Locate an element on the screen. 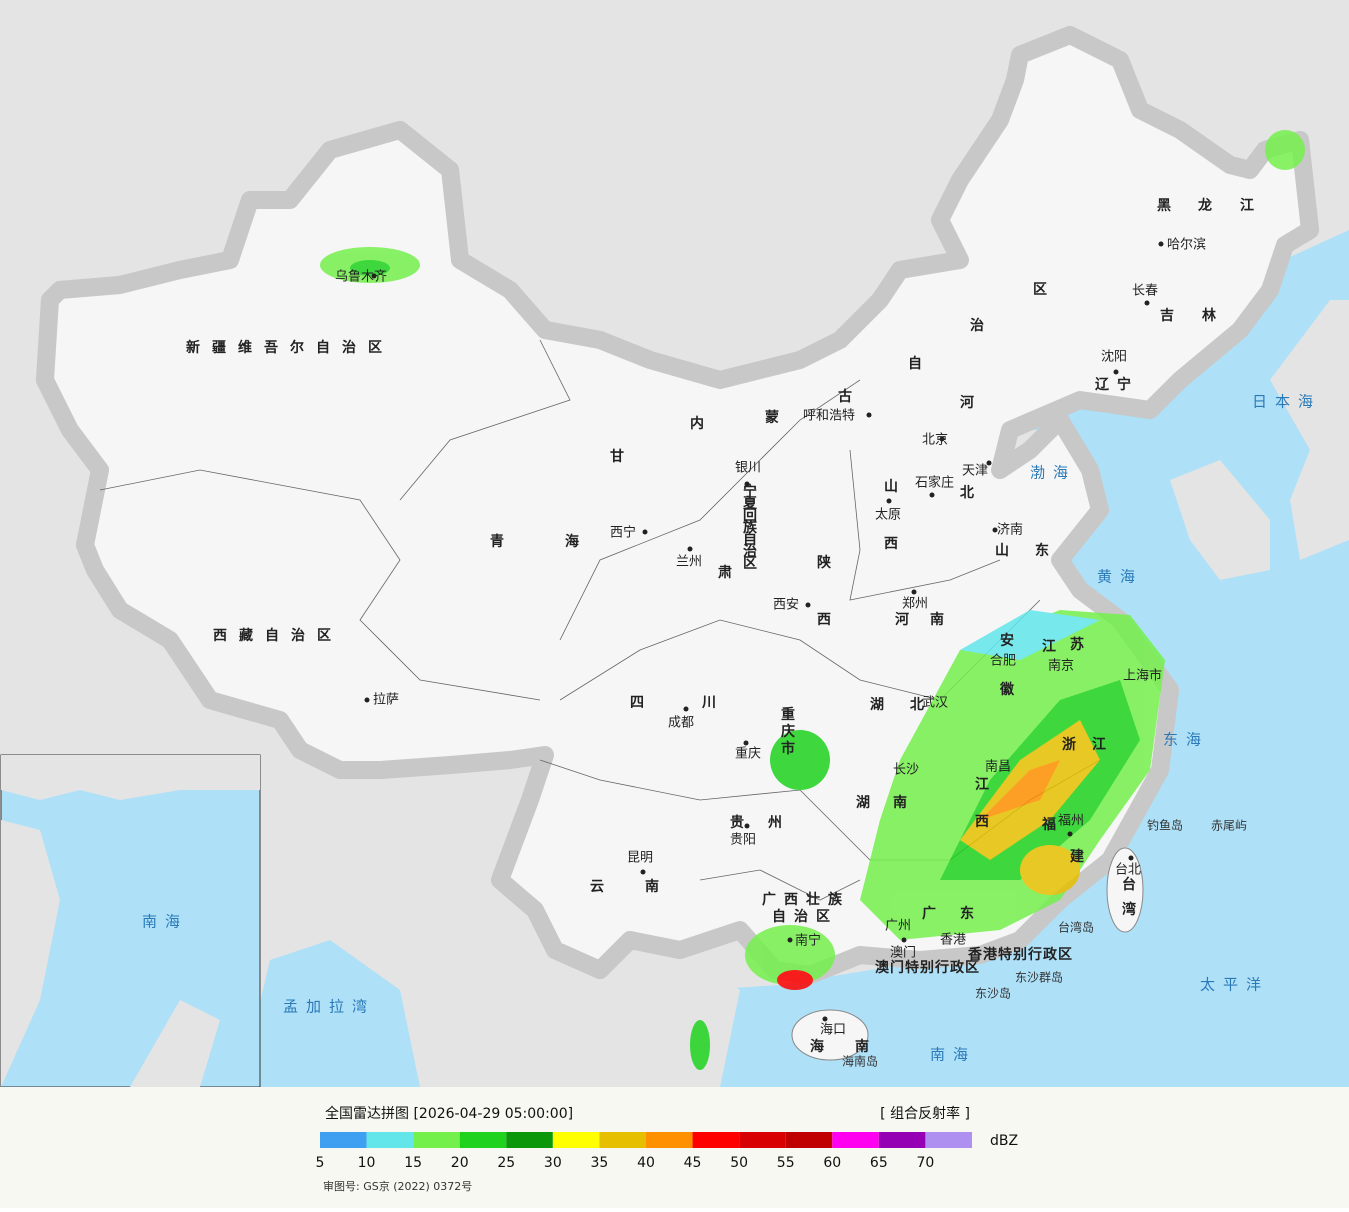 Image resolution: width=1349 pixels, height=1212 pixels. province-label: 福建 is located at coordinates (1062, 840).